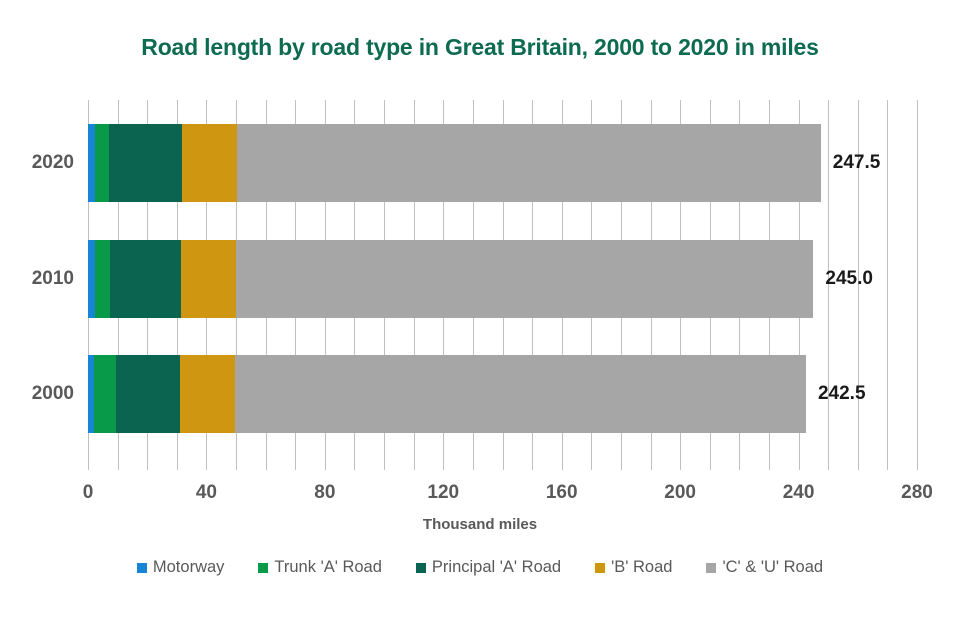 This screenshot has width=960, height=640. Describe the element at coordinates (52, 393) in the screenshot. I see `y-axis-category-label: 2000` at that location.